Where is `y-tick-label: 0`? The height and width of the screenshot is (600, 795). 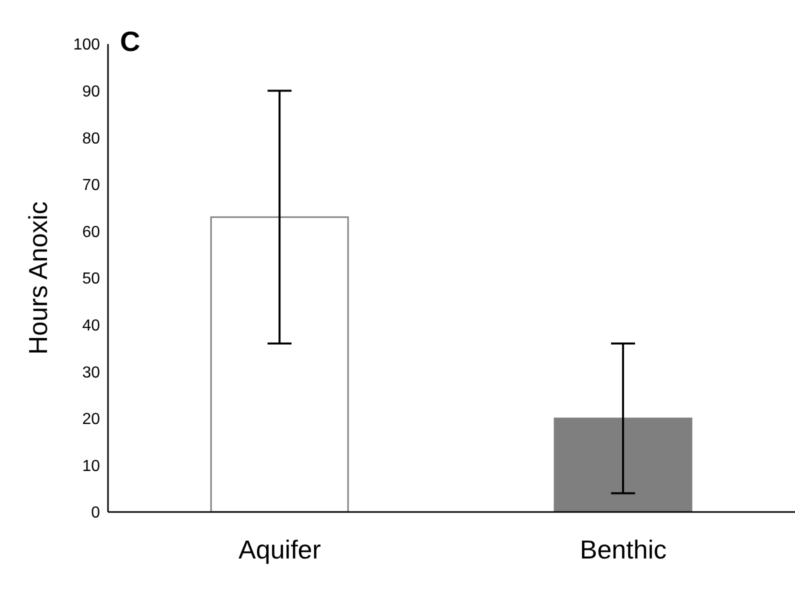 y-tick-label: 0 is located at coordinates (95, 513).